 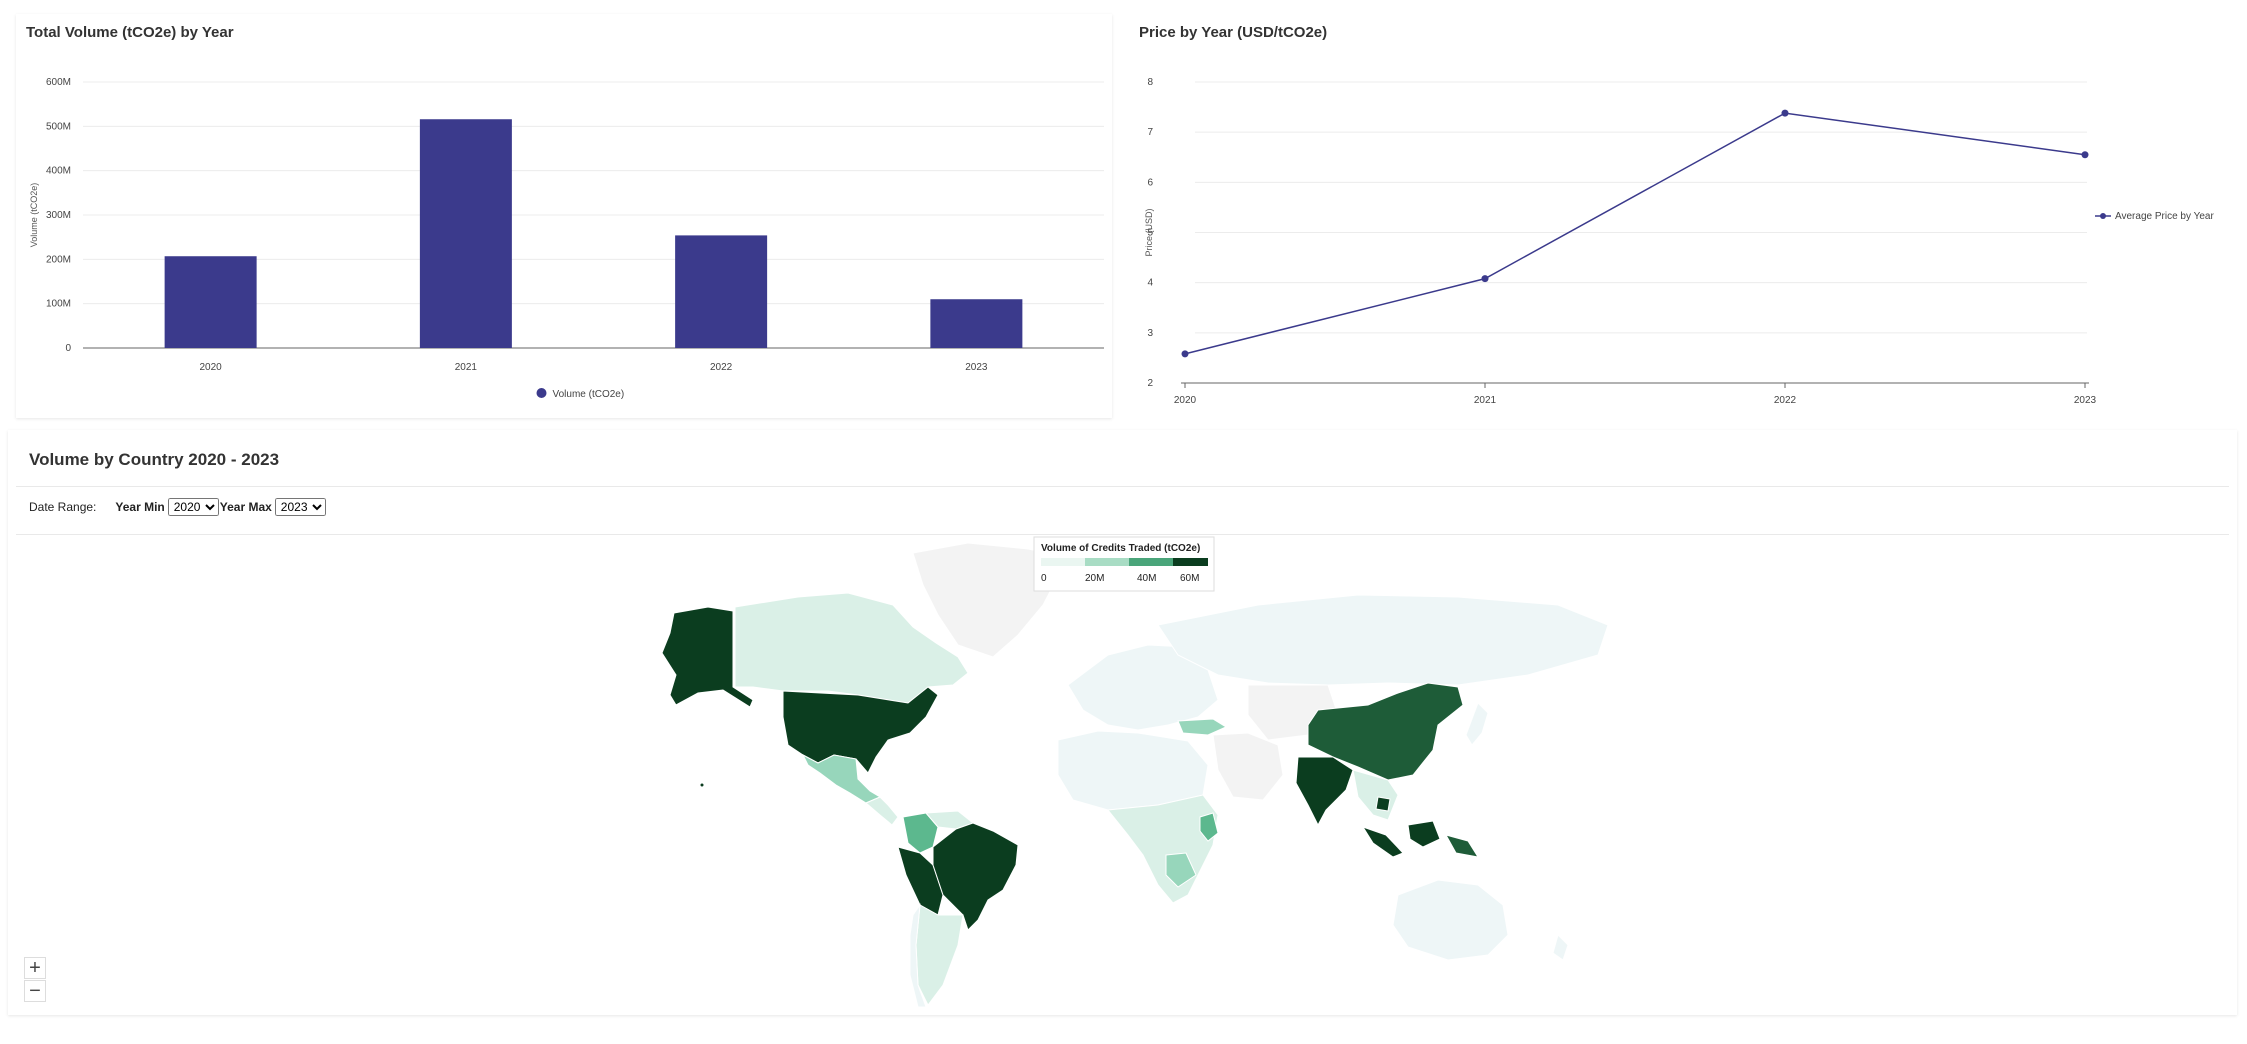 What do you see at coordinates (851, 648) in the screenshot?
I see `country-canada` at bounding box center [851, 648].